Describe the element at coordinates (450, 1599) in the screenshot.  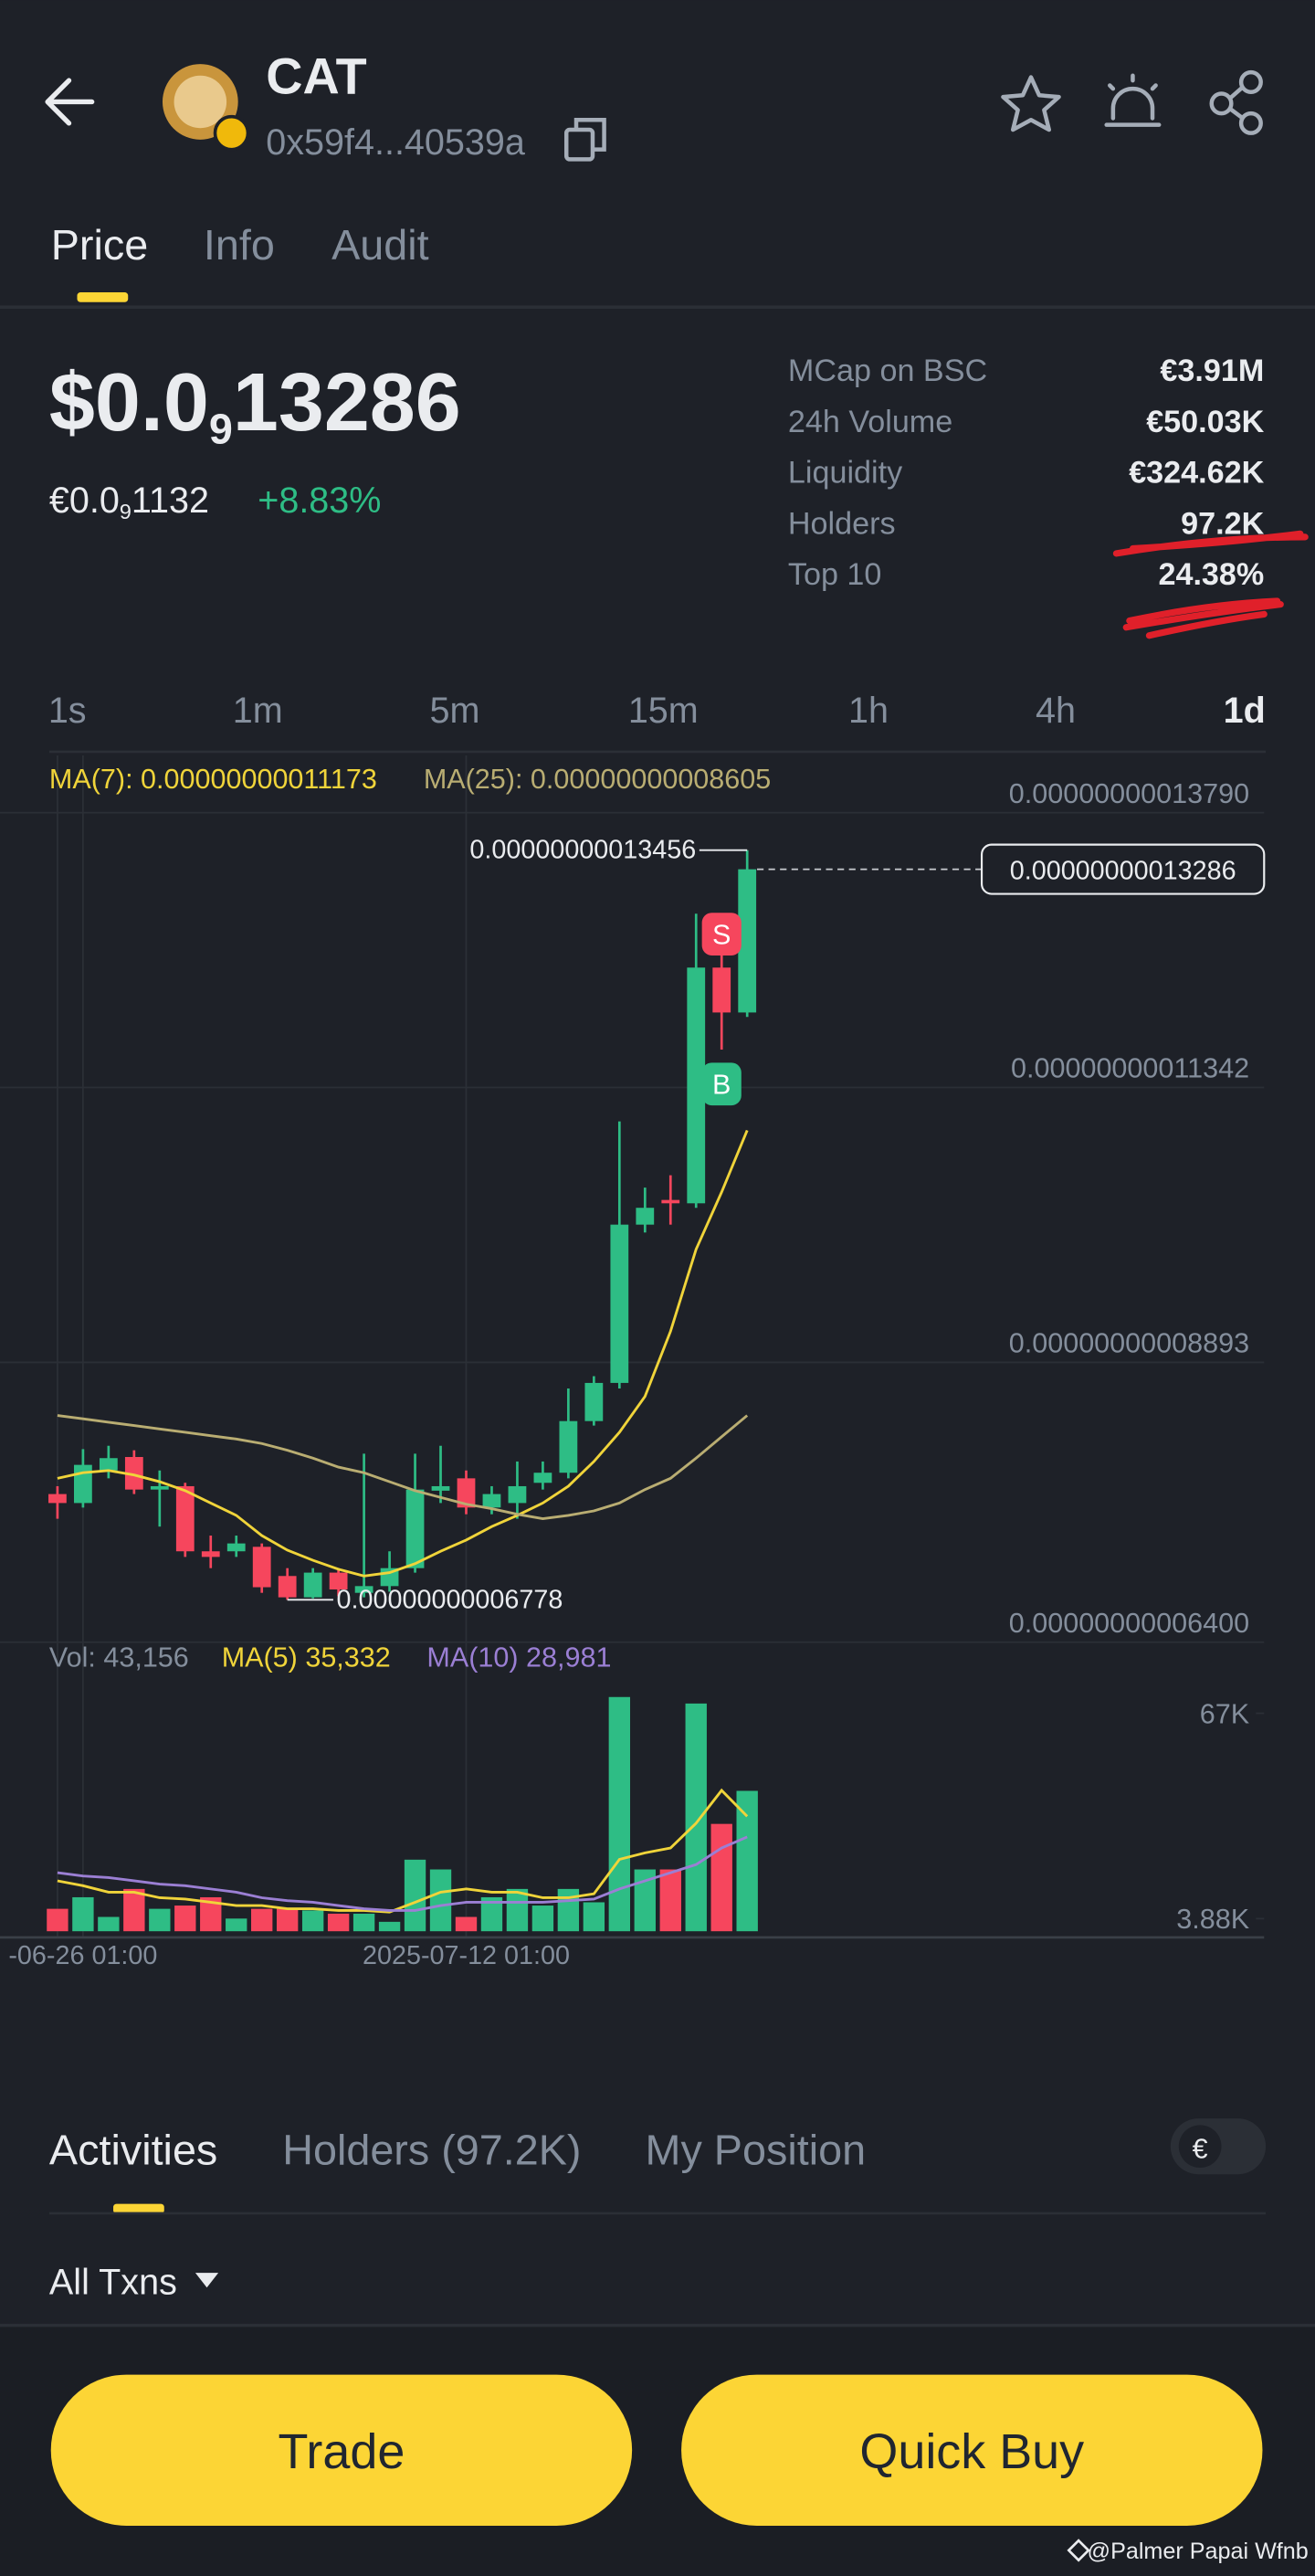
I see `low-label: 0.00000000006778` at that location.